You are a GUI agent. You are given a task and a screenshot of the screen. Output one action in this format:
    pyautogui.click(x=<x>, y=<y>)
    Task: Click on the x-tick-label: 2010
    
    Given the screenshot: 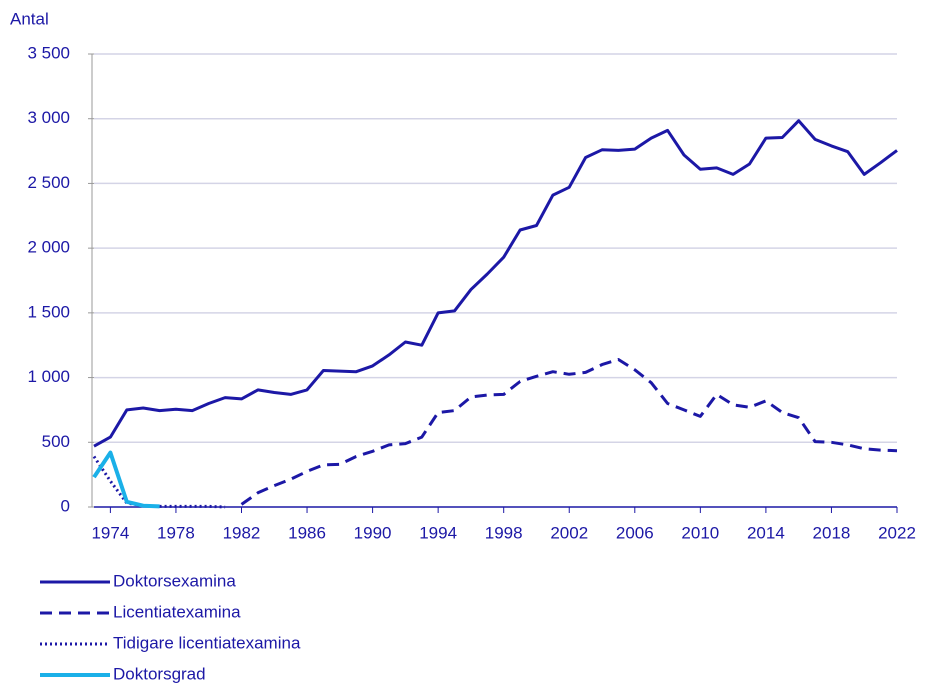 What is the action you would take?
    pyautogui.click(x=700, y=532)
    